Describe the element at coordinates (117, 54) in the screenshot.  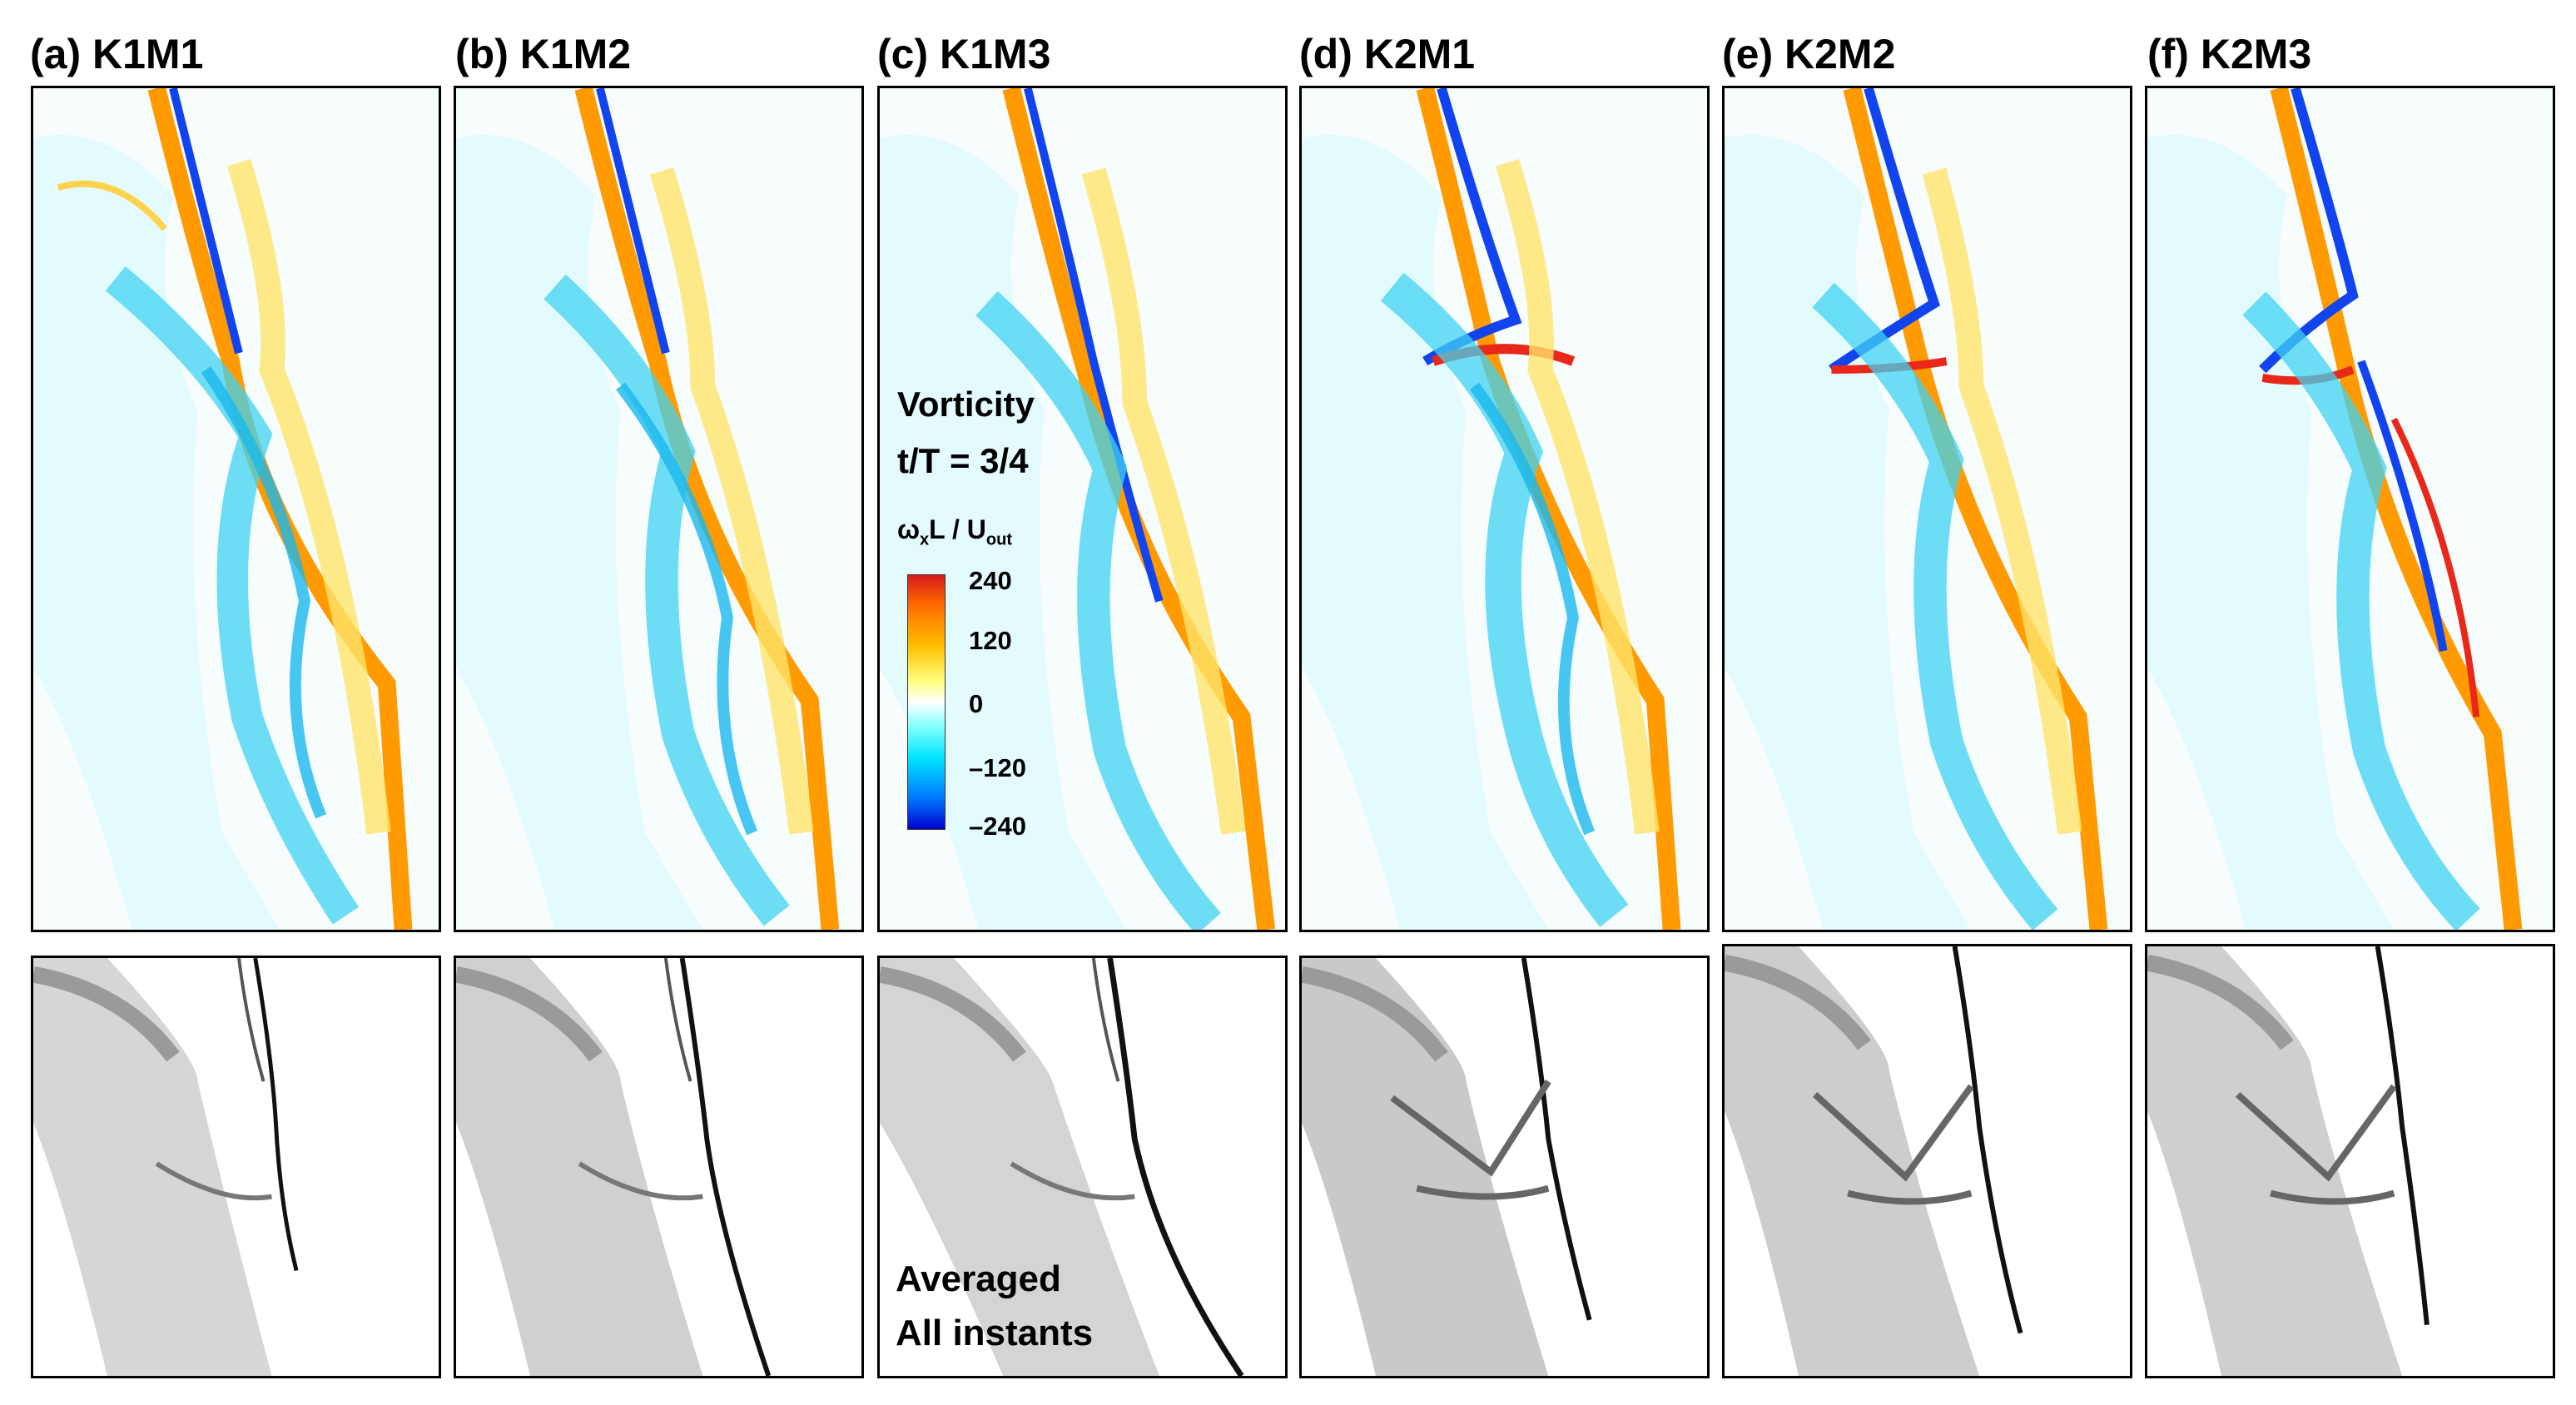
I see `panel-label-a: (a) K1M1` at that location.